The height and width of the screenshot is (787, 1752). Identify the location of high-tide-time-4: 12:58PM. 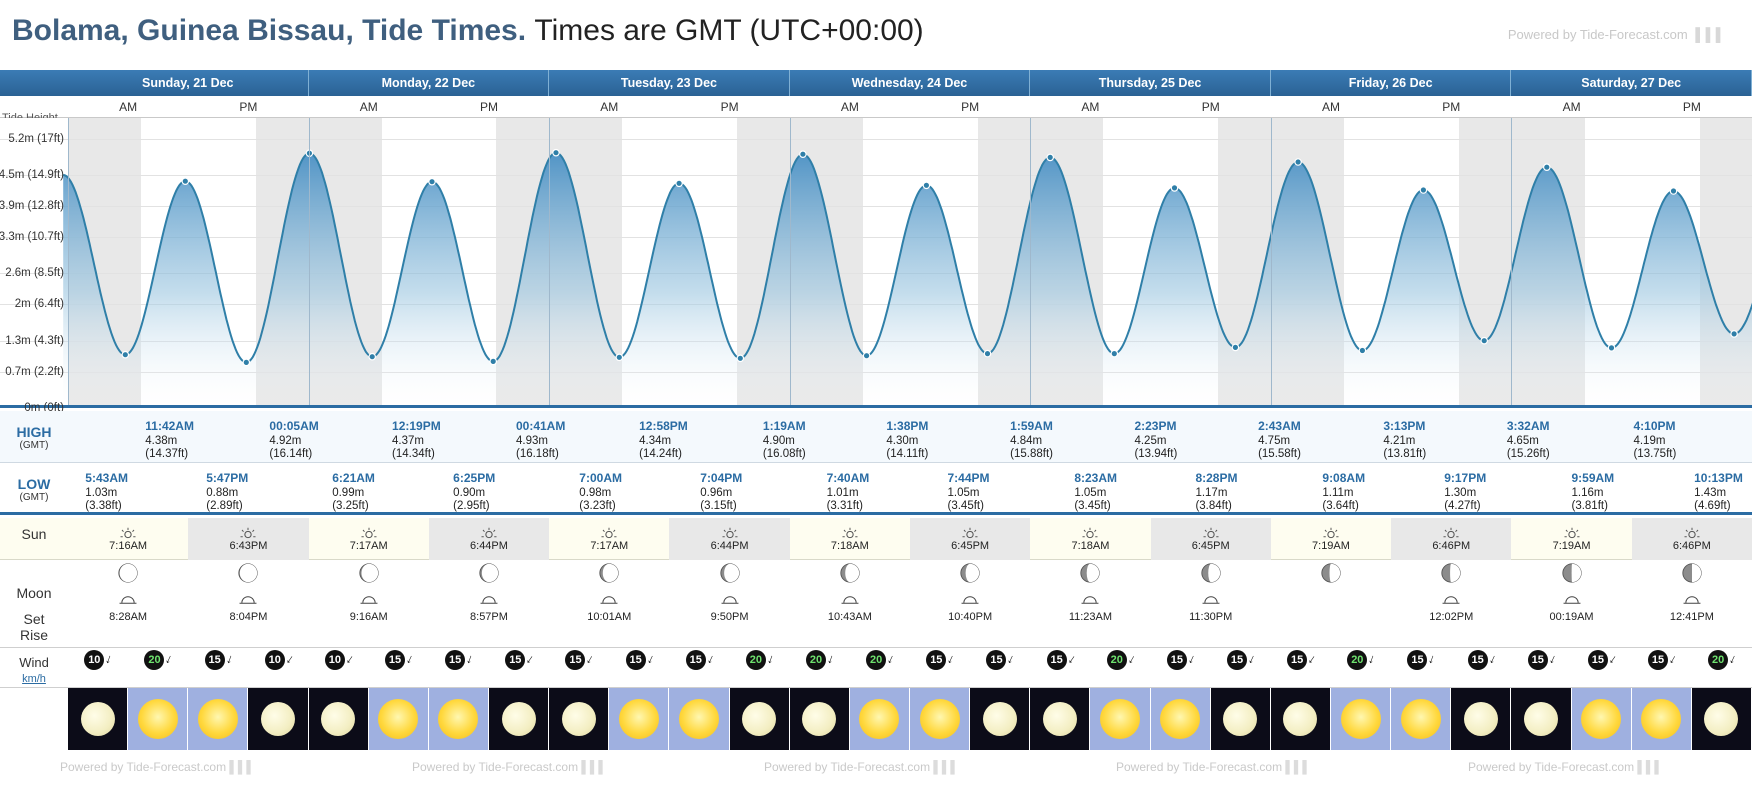
(663, 426).